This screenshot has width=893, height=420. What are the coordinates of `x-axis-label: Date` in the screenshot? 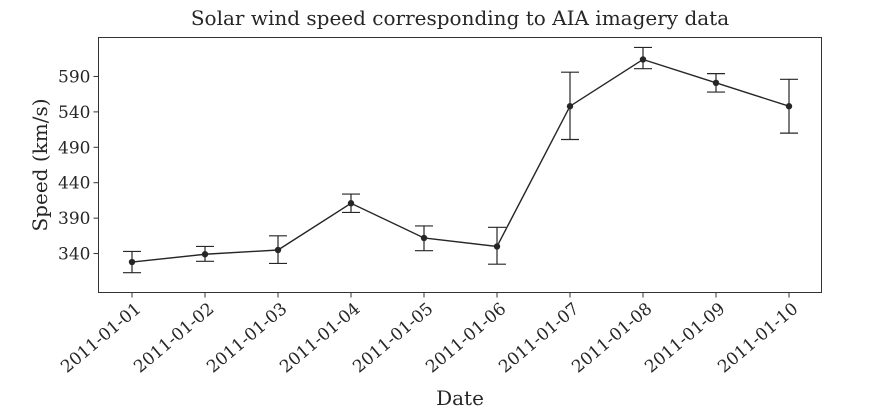 It's located at (460, 398).